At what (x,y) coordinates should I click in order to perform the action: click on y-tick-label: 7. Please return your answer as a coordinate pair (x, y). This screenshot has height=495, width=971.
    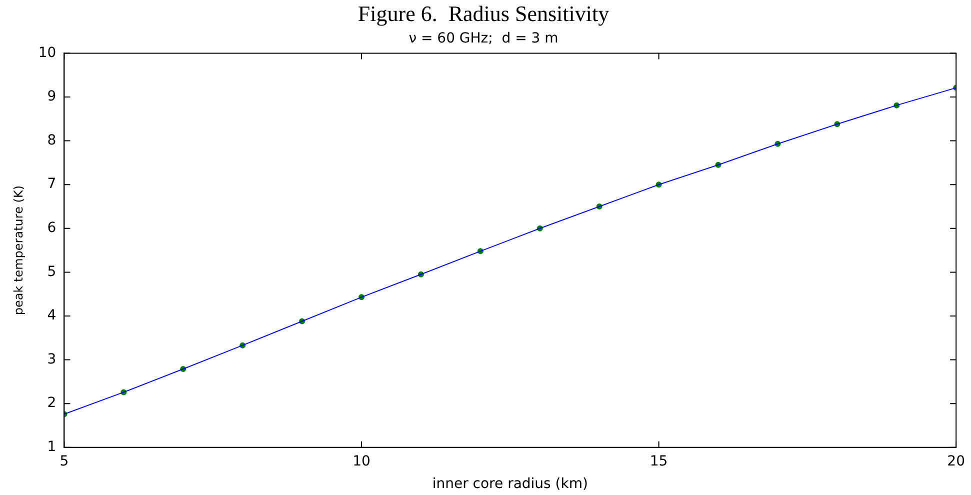
    Looking at the image, I should click on (51, 184).